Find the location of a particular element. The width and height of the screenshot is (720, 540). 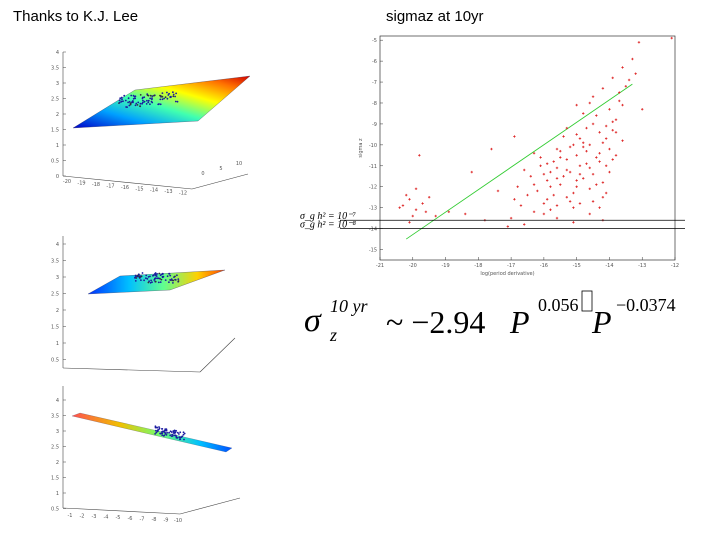

y-tick-label: 0 is located at coordinates (202, 174).